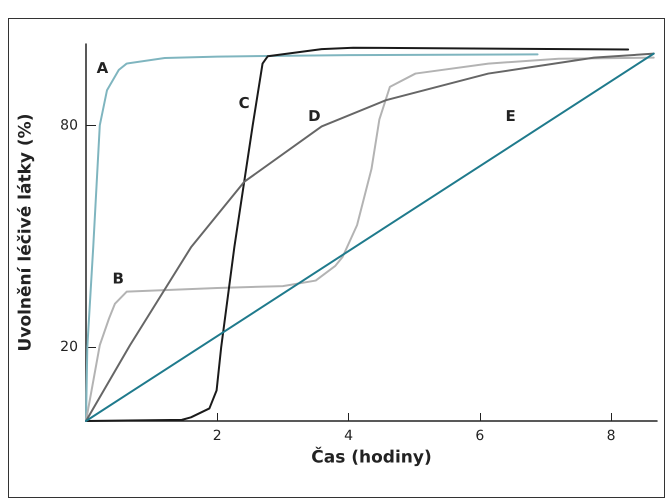  I want to click on x-tick-label: 8, so click(611, 436).